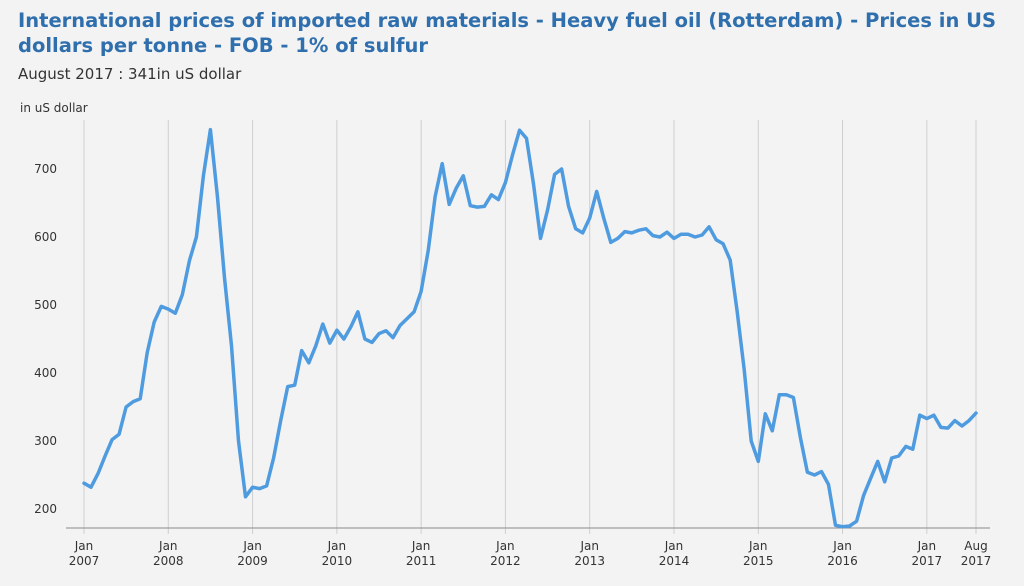  What do you see at coordinates (975, 546) in the screenshot?
I see `x-tick-month: Aug` at bounding box center [975, 546].